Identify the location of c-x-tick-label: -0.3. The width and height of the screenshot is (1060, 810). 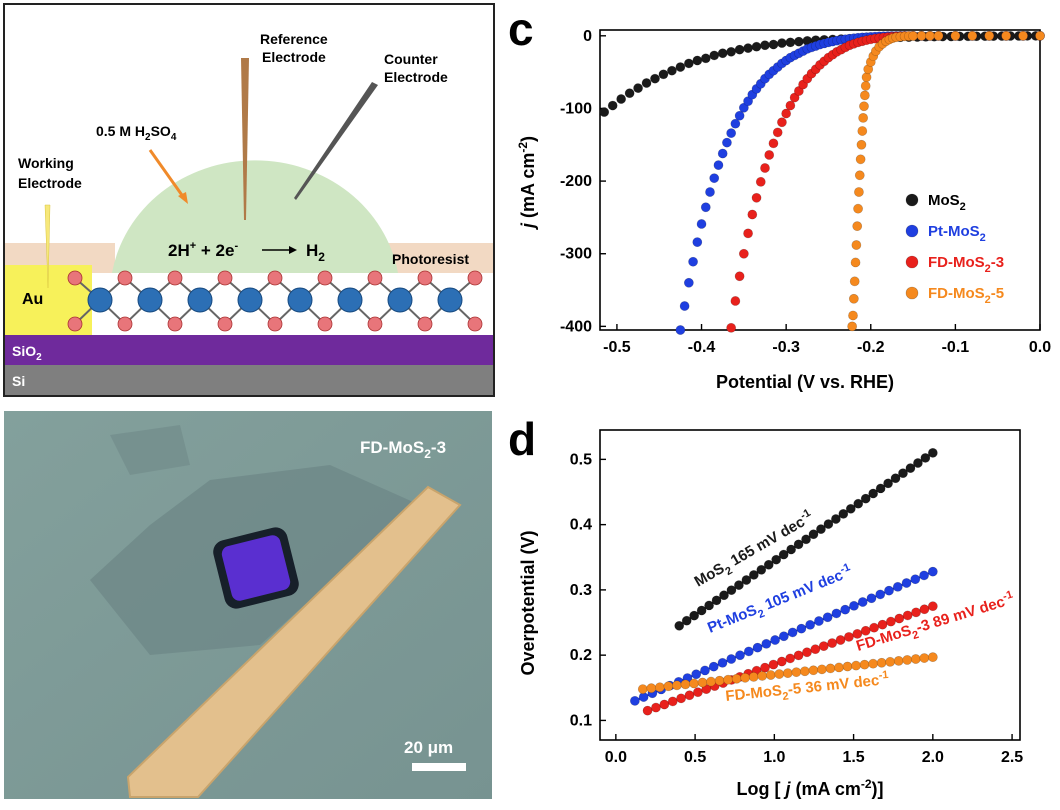
(786, 347).